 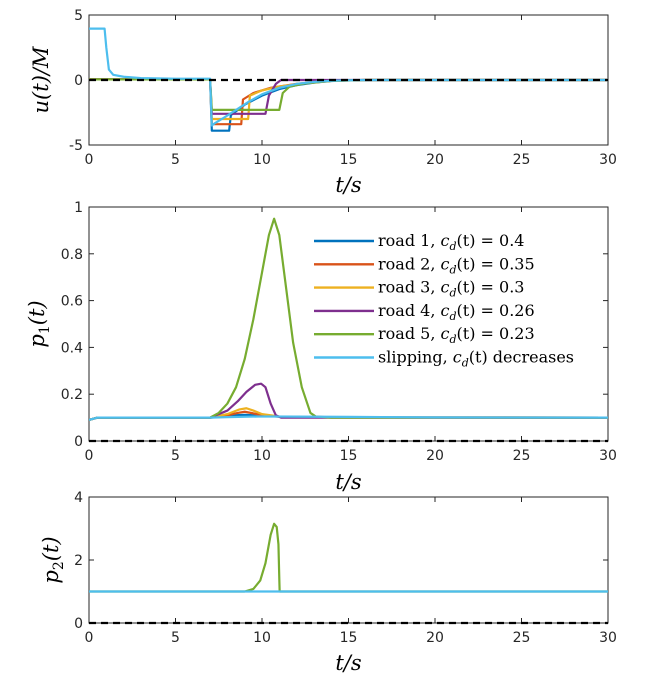 What do you see at coordinates (451, 242) in the screenshot?
I see `legend-entry-label: road 1, cd(t) = 0.4` at bounding box center [451, 242].